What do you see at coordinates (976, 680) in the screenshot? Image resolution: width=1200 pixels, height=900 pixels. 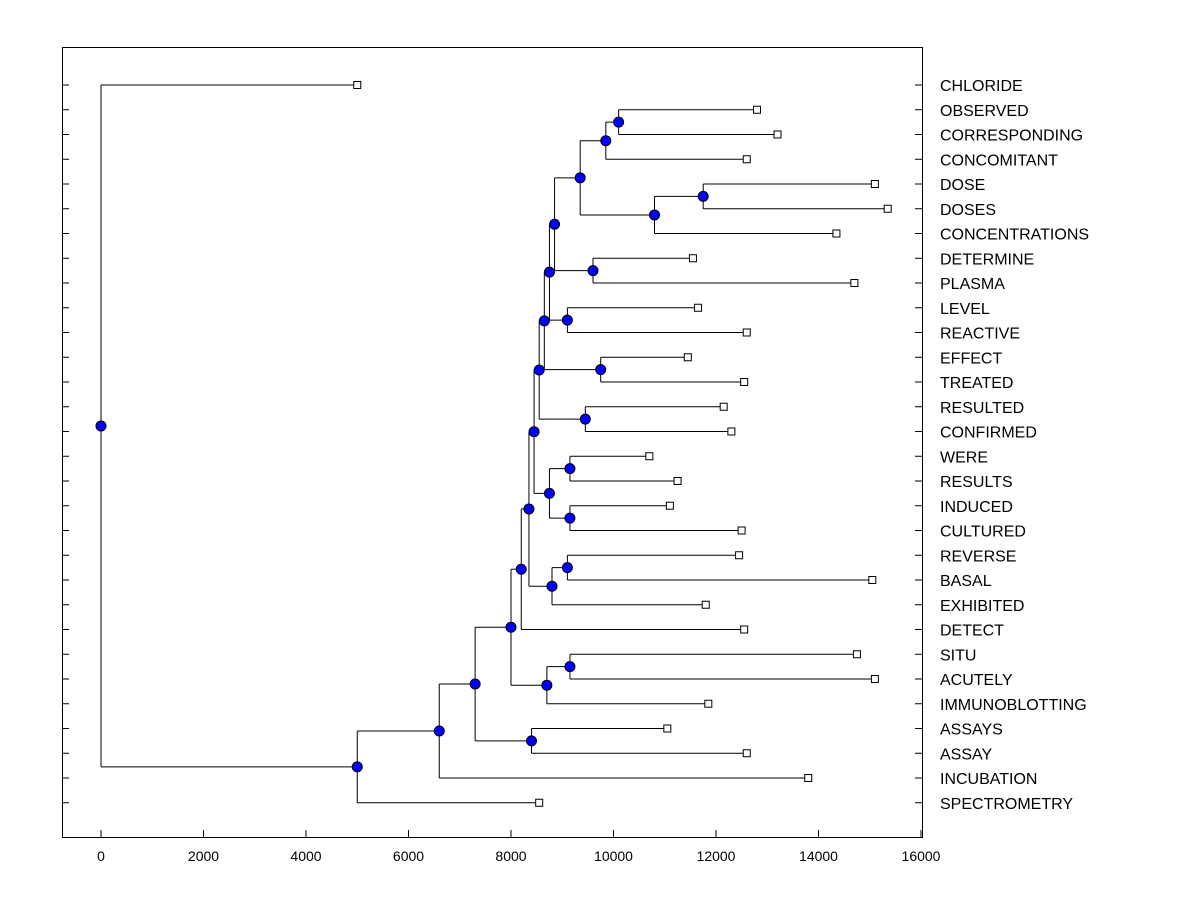 I see `leaf-label: ACUTELY` at bounding box center [976, 680].